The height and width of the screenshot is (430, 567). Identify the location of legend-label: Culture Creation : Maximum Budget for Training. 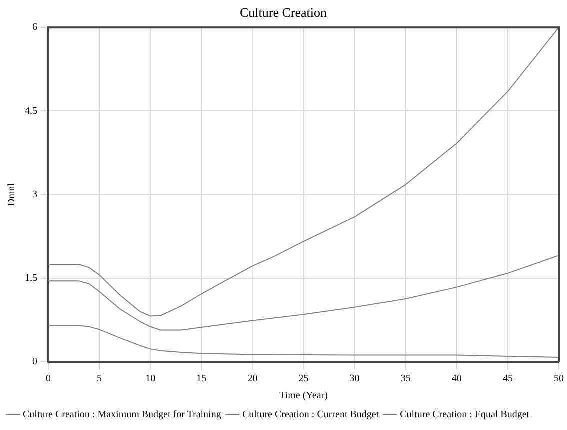
(122, 415).